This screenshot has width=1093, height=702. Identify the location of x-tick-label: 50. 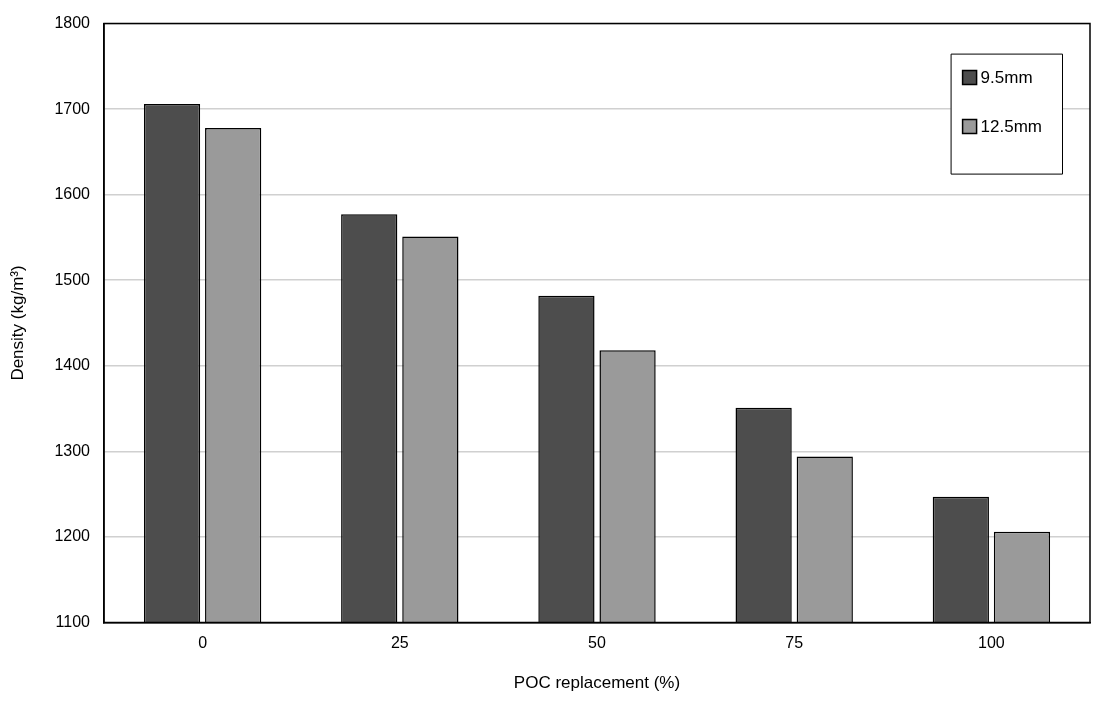
(597, 643).